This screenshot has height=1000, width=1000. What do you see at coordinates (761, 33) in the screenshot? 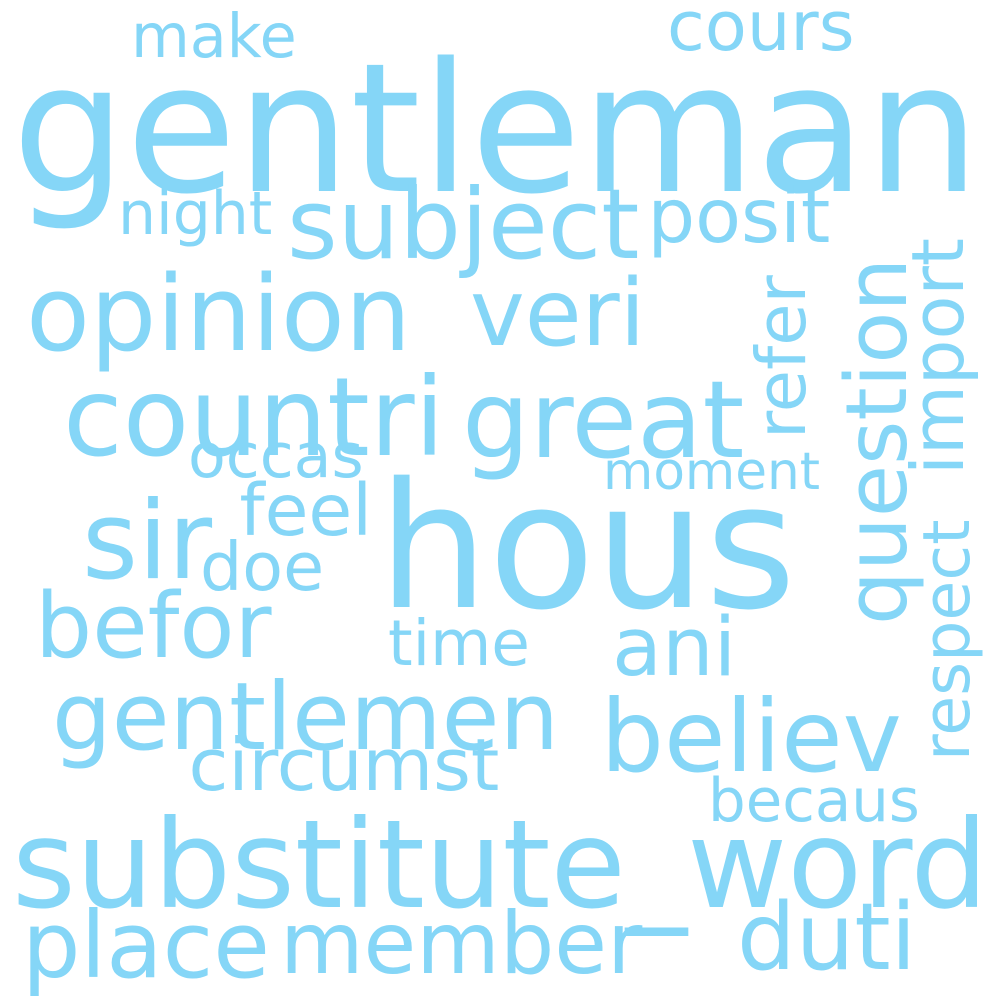
I see `word-cours: cours` at bounding box center [761, 33].